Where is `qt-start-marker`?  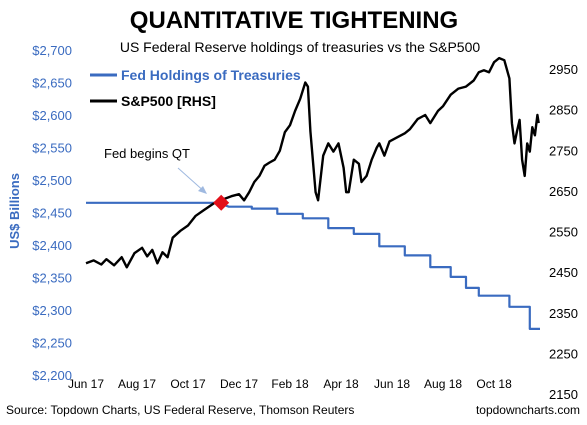
qt-start-marker is located at coordinates (221, 202).